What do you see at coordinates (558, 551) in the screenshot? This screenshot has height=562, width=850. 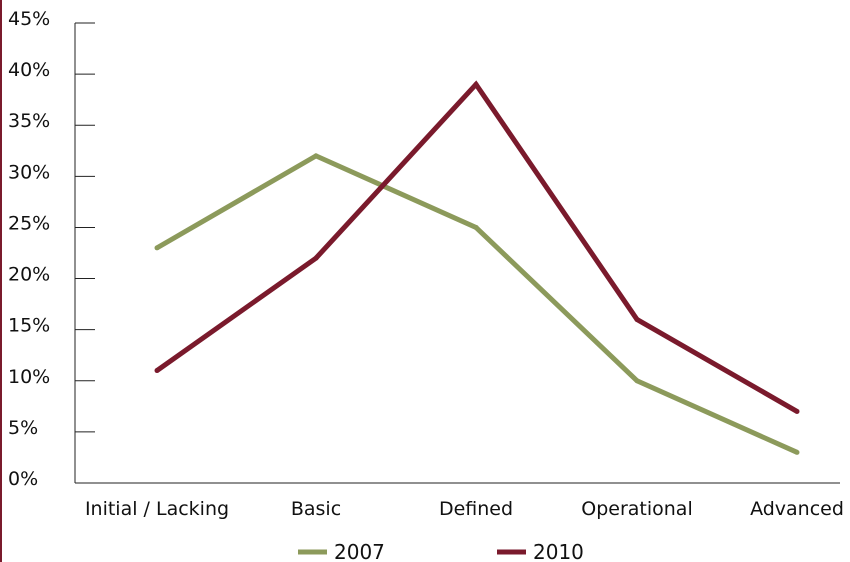 I see `legend-label-2010: 2010` at bounding box center [558, 551].